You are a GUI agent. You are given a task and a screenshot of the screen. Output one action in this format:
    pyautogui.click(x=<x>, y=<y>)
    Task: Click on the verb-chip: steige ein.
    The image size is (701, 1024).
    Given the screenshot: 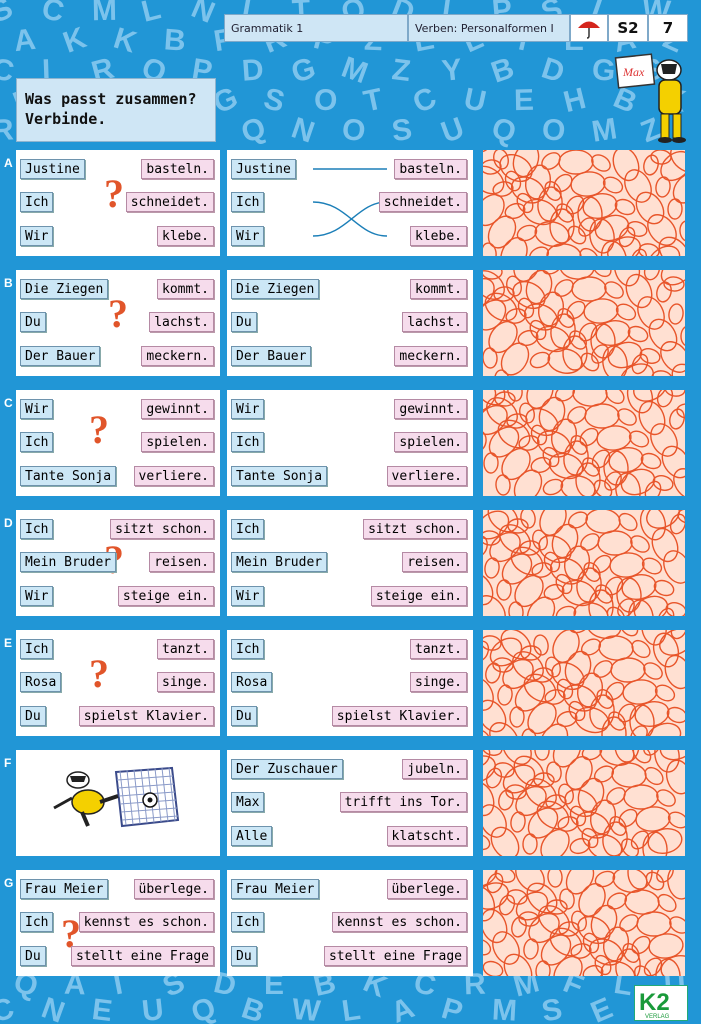 What is the action you would take?
    pyautogui.click(x=418, y=596)
    